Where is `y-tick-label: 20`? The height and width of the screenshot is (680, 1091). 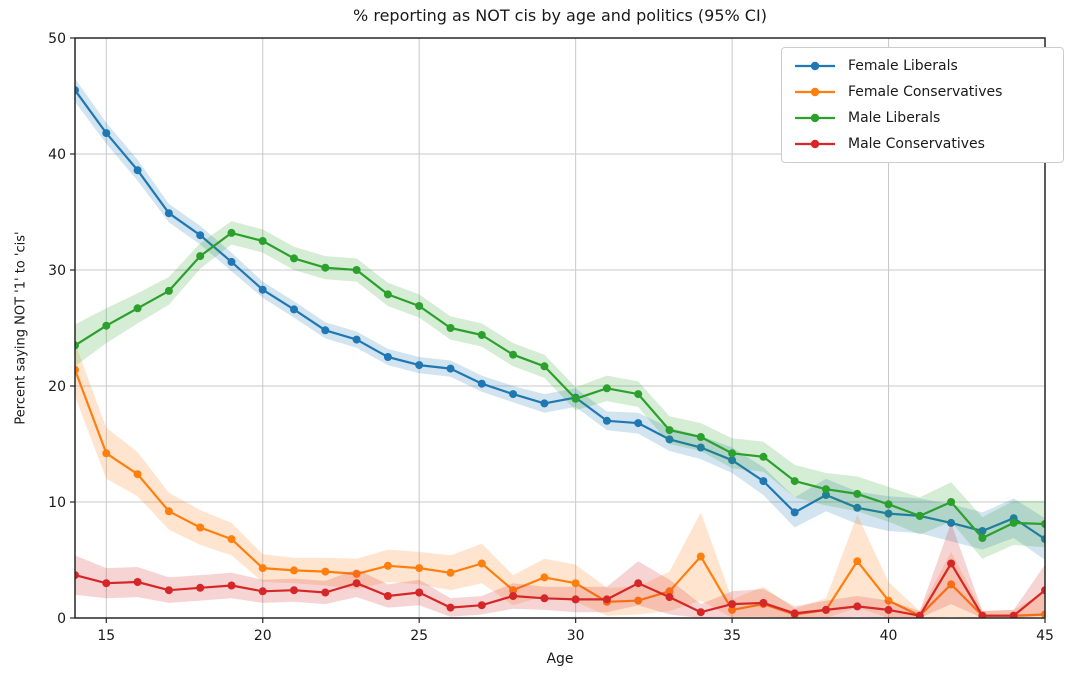 y-tick-label: 20 is located at coordinates (57, 387).